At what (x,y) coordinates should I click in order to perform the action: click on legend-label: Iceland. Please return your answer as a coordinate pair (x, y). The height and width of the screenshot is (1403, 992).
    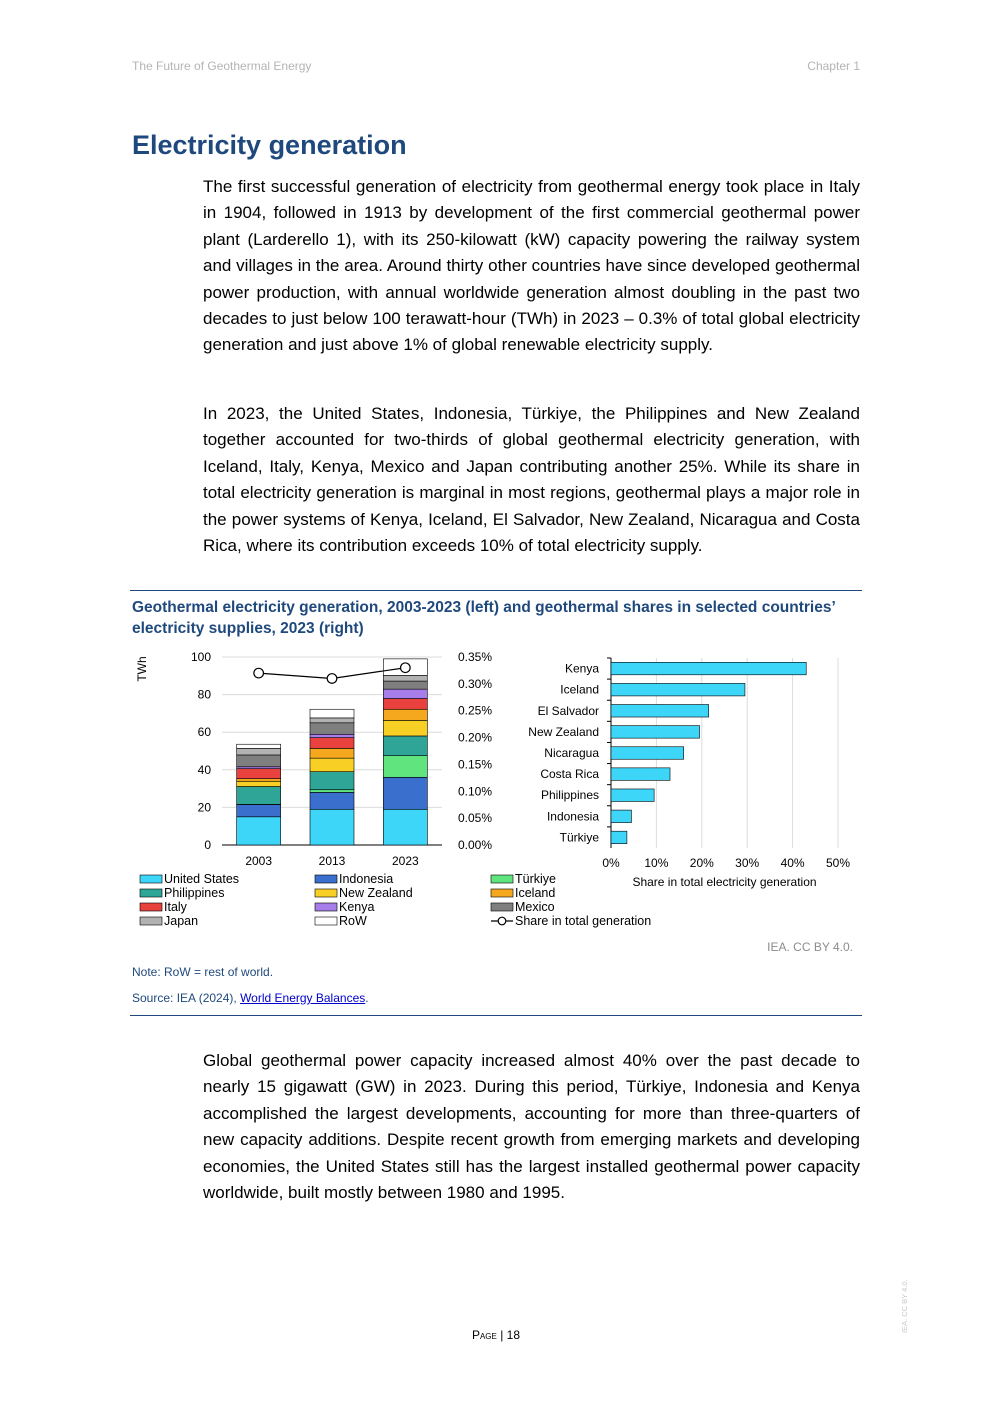
    Looking at the image, I should click on (535, 893).